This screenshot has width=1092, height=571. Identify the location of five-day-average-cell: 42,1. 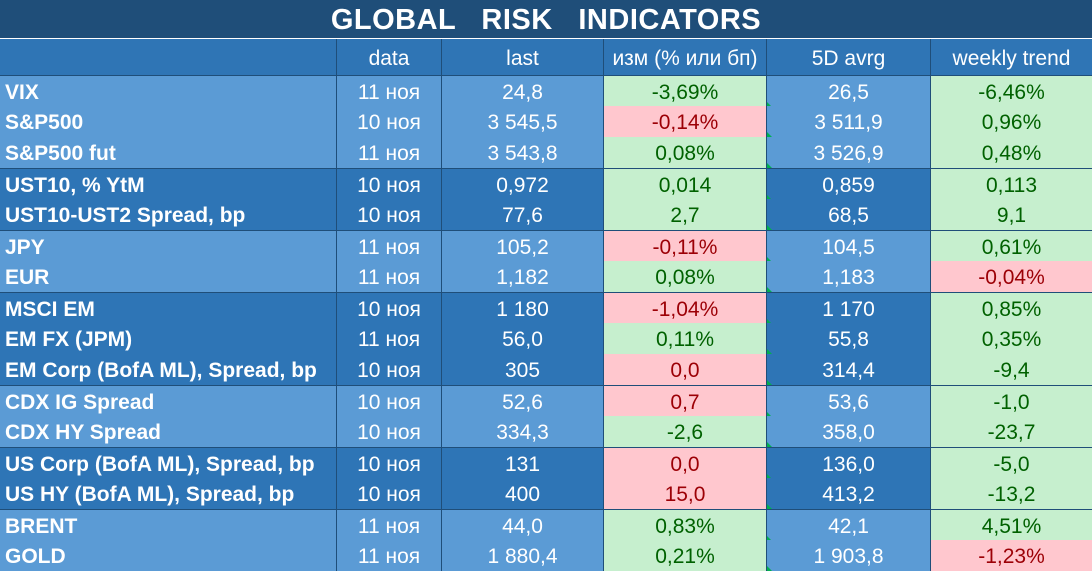
(848, 525).